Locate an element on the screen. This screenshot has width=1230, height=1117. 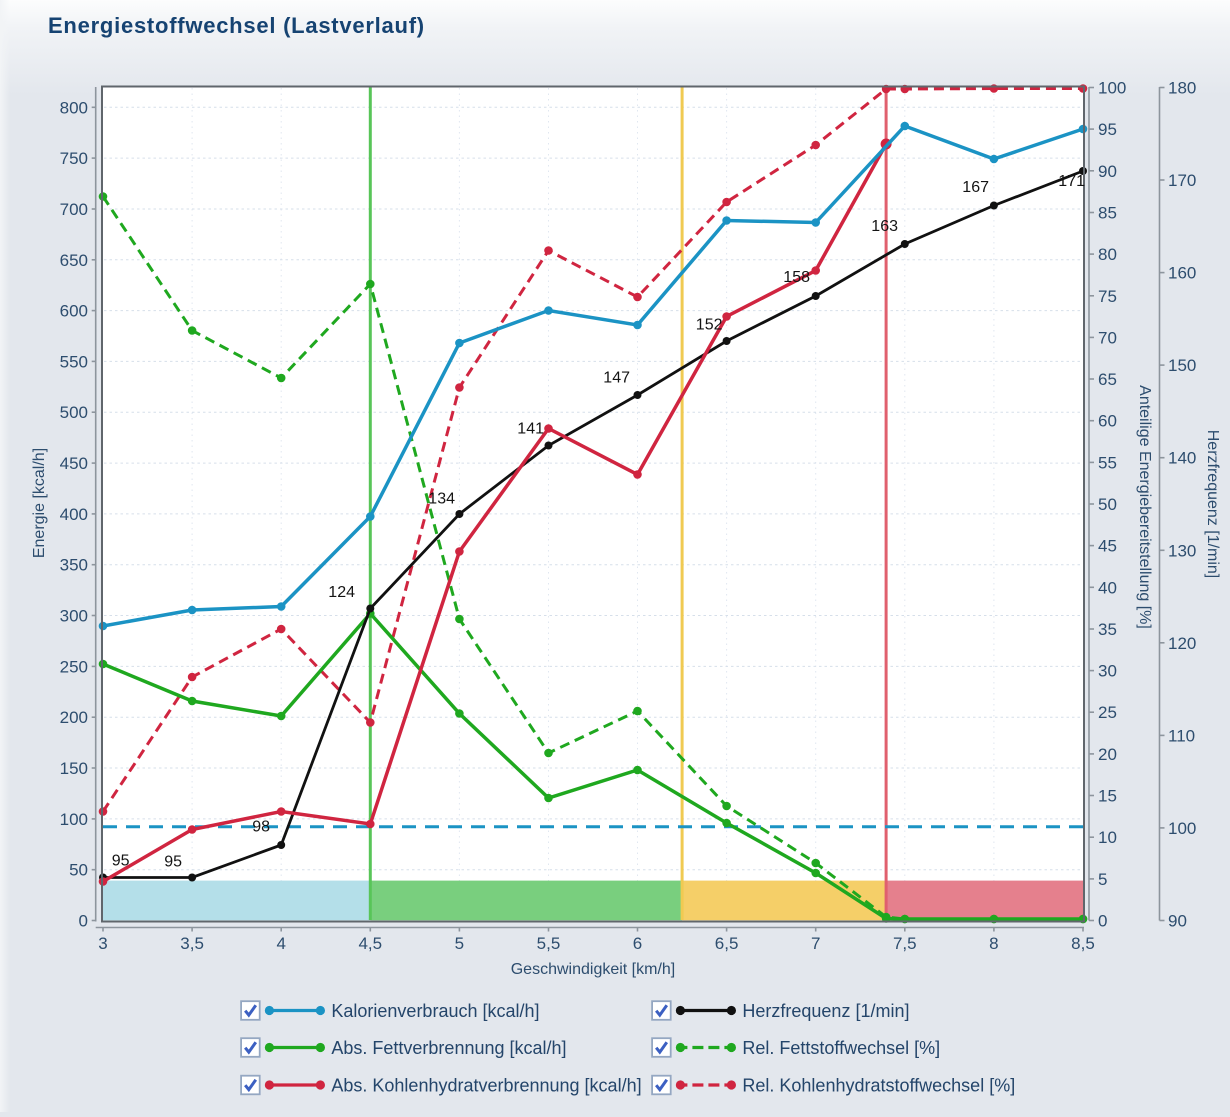
svg-text: 65 is located at coordinates (1107, 379).